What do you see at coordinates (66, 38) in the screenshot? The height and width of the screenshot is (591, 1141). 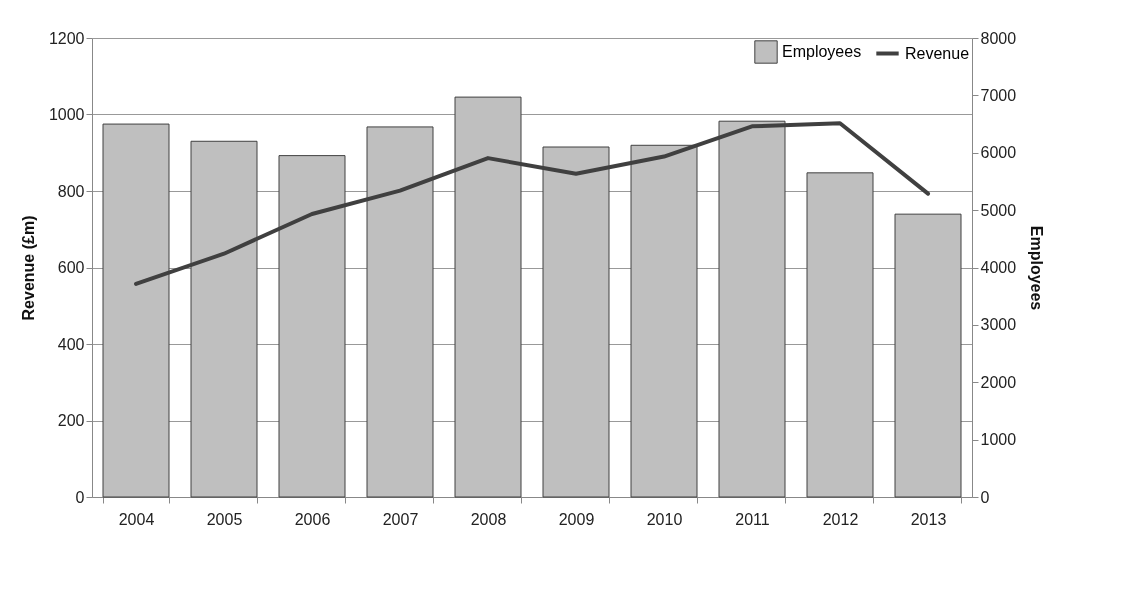 I see `y-tick-label: 1200` at bounding box center [66, 38].